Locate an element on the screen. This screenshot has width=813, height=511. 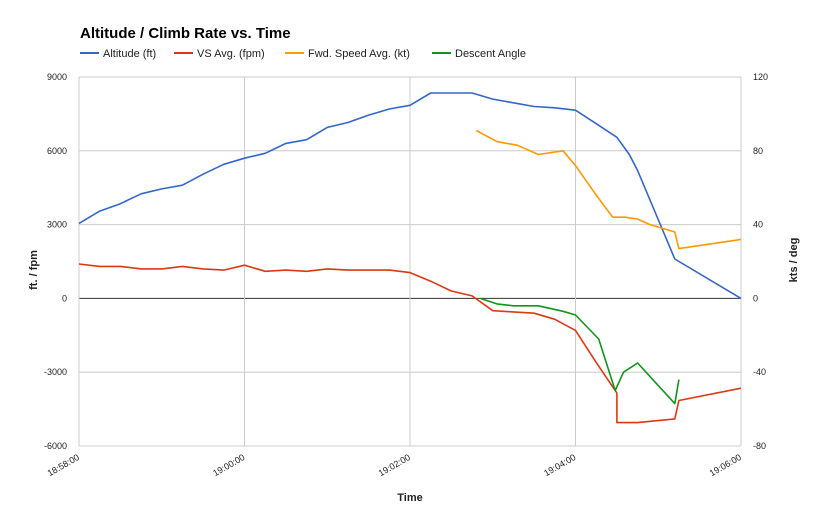
y-left-tick-label: 6000 is located at coordinates (57, 151).